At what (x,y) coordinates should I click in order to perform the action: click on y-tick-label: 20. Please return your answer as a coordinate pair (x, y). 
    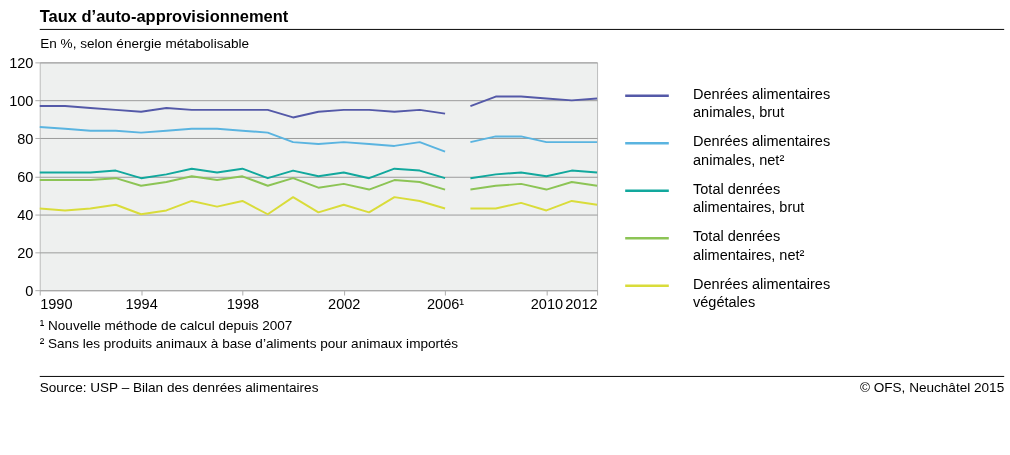
    Looking at the image, I should click on (25, 252).